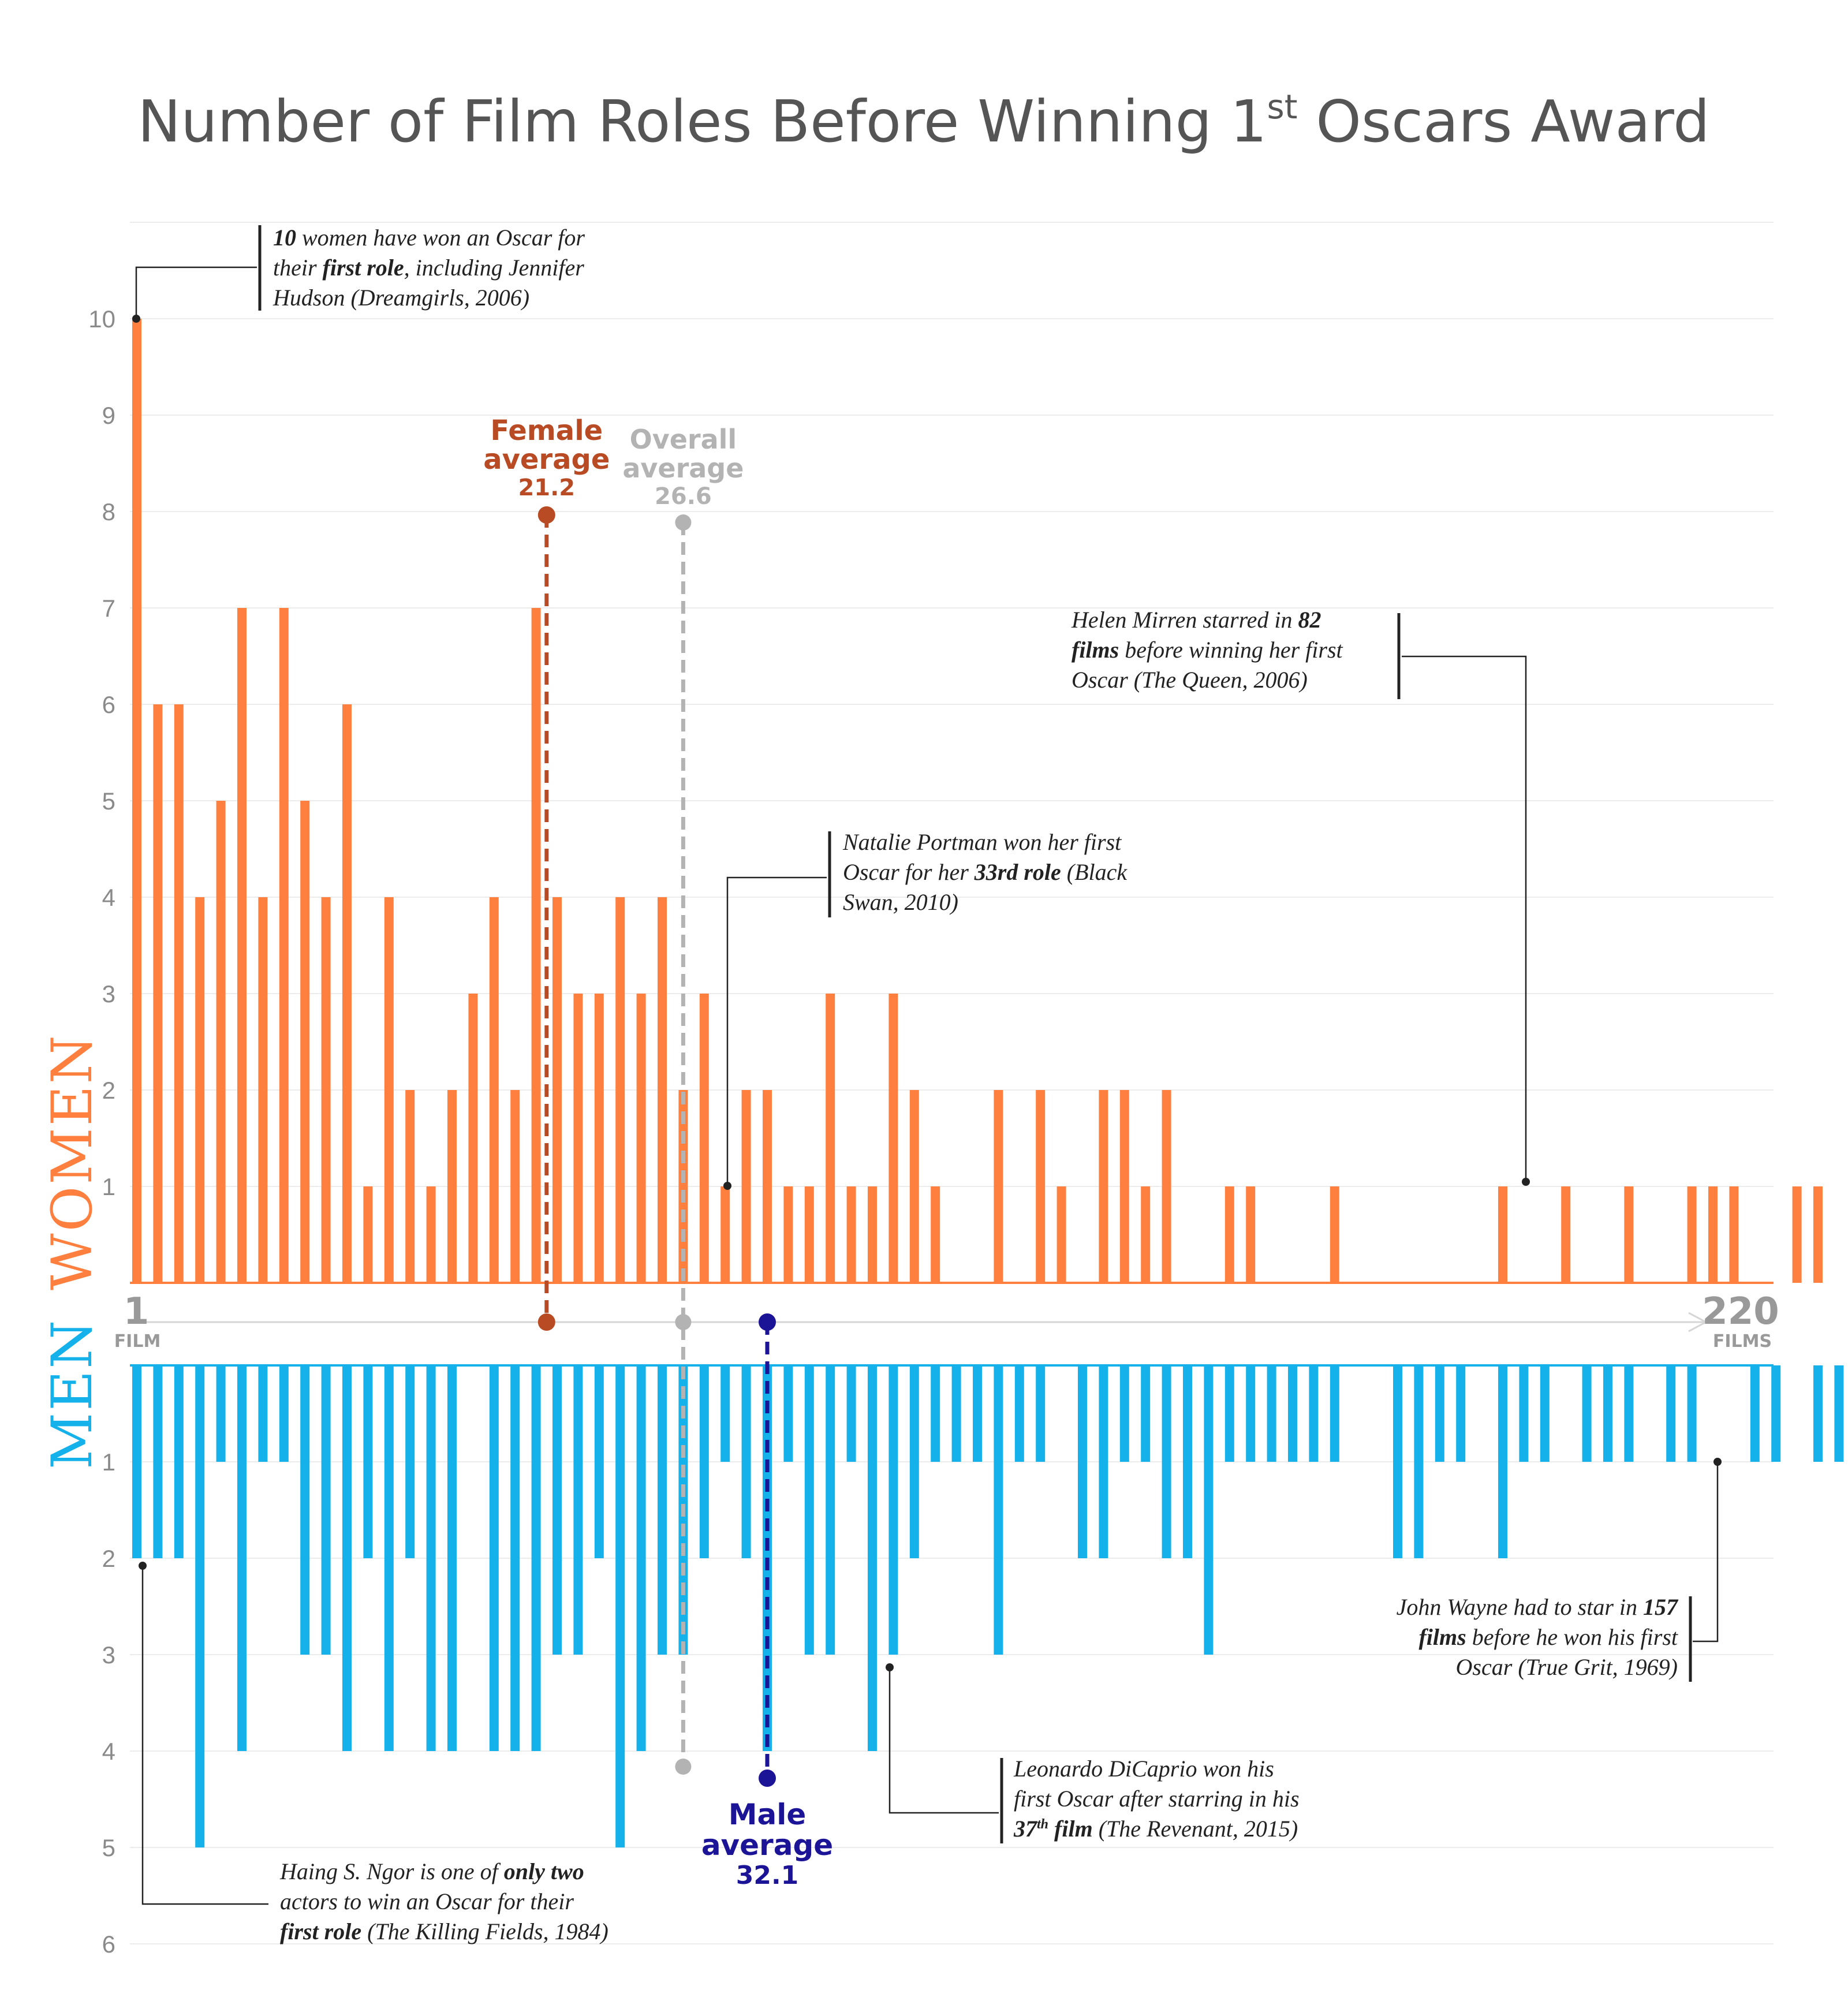 Image resolution: width=1848 pixels, height=2012 pixels. I want to click on men-y-tick-label: 5, so click(108, 1847).